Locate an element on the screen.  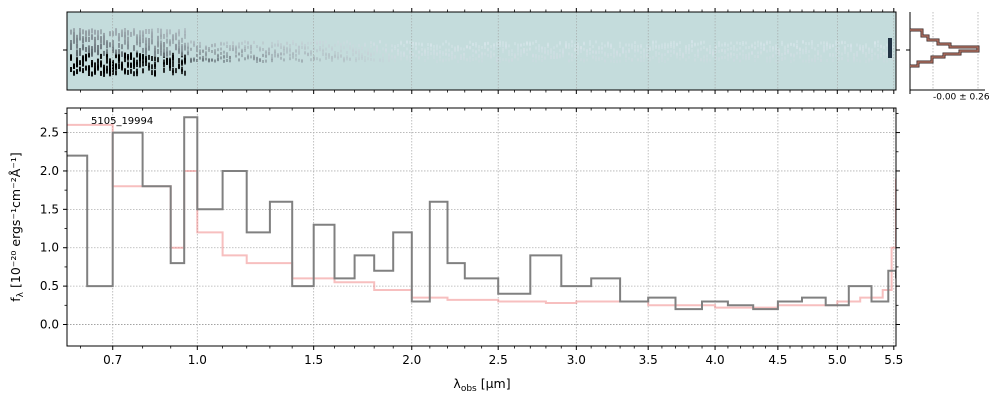
y-tick-labels: 0.0 0.5 1.0 1.5 2.0 2.5 is located at coordinates (49, 229).